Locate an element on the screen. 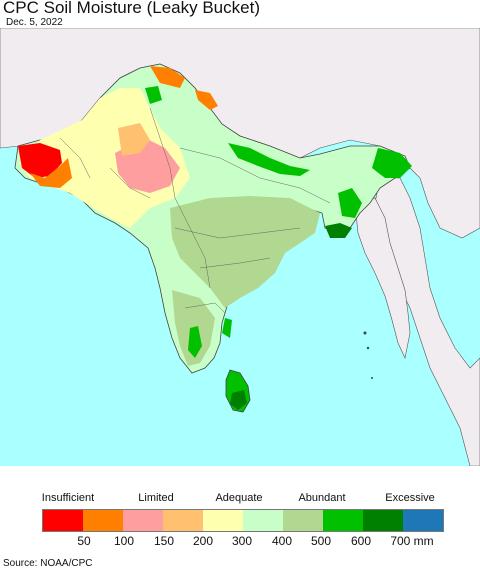 Image resolution: width=480 pixels, height=574 pixels. zone-bright-green-bengal is located at coordinates (350, 203).